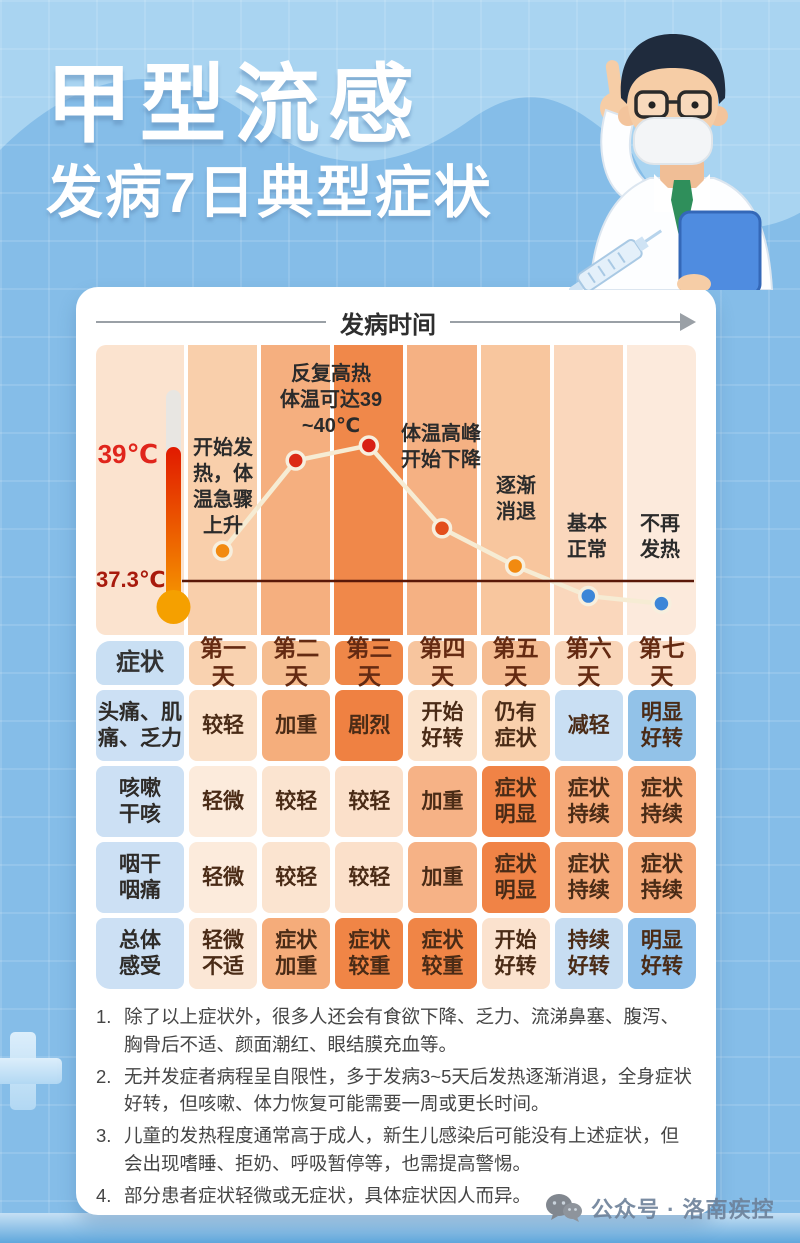 The image size is (800, 1243). I want to click on table-cell: 仍有 症状, so click(515, 725).